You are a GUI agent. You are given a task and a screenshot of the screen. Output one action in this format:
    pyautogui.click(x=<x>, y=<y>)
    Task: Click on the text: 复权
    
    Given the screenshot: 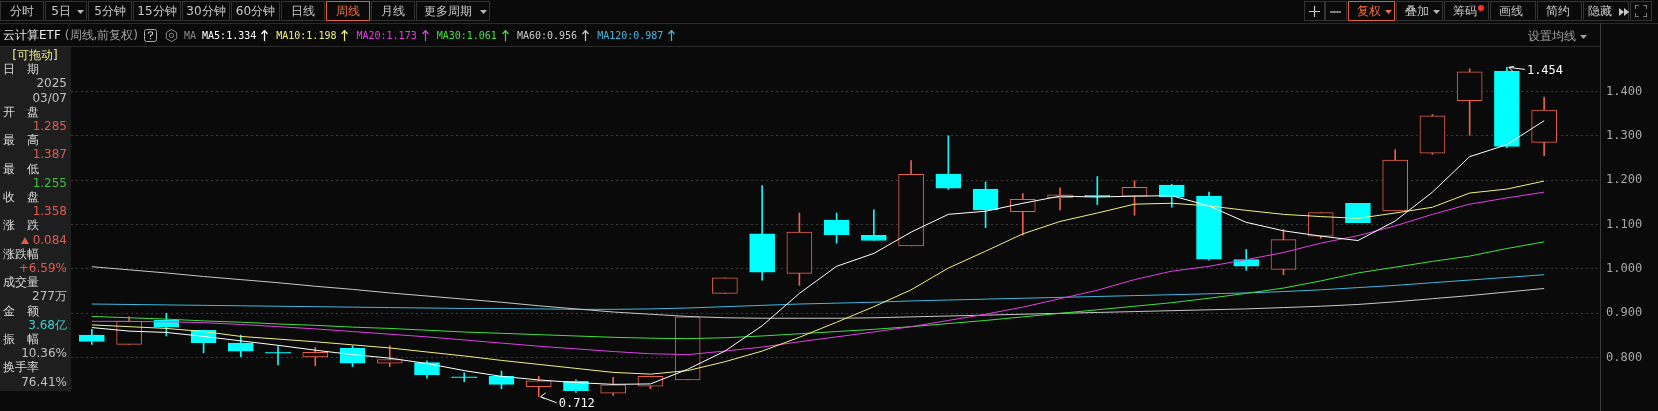 What is the action you would take?
    pyautogui.click(x=1371, y=11)
    